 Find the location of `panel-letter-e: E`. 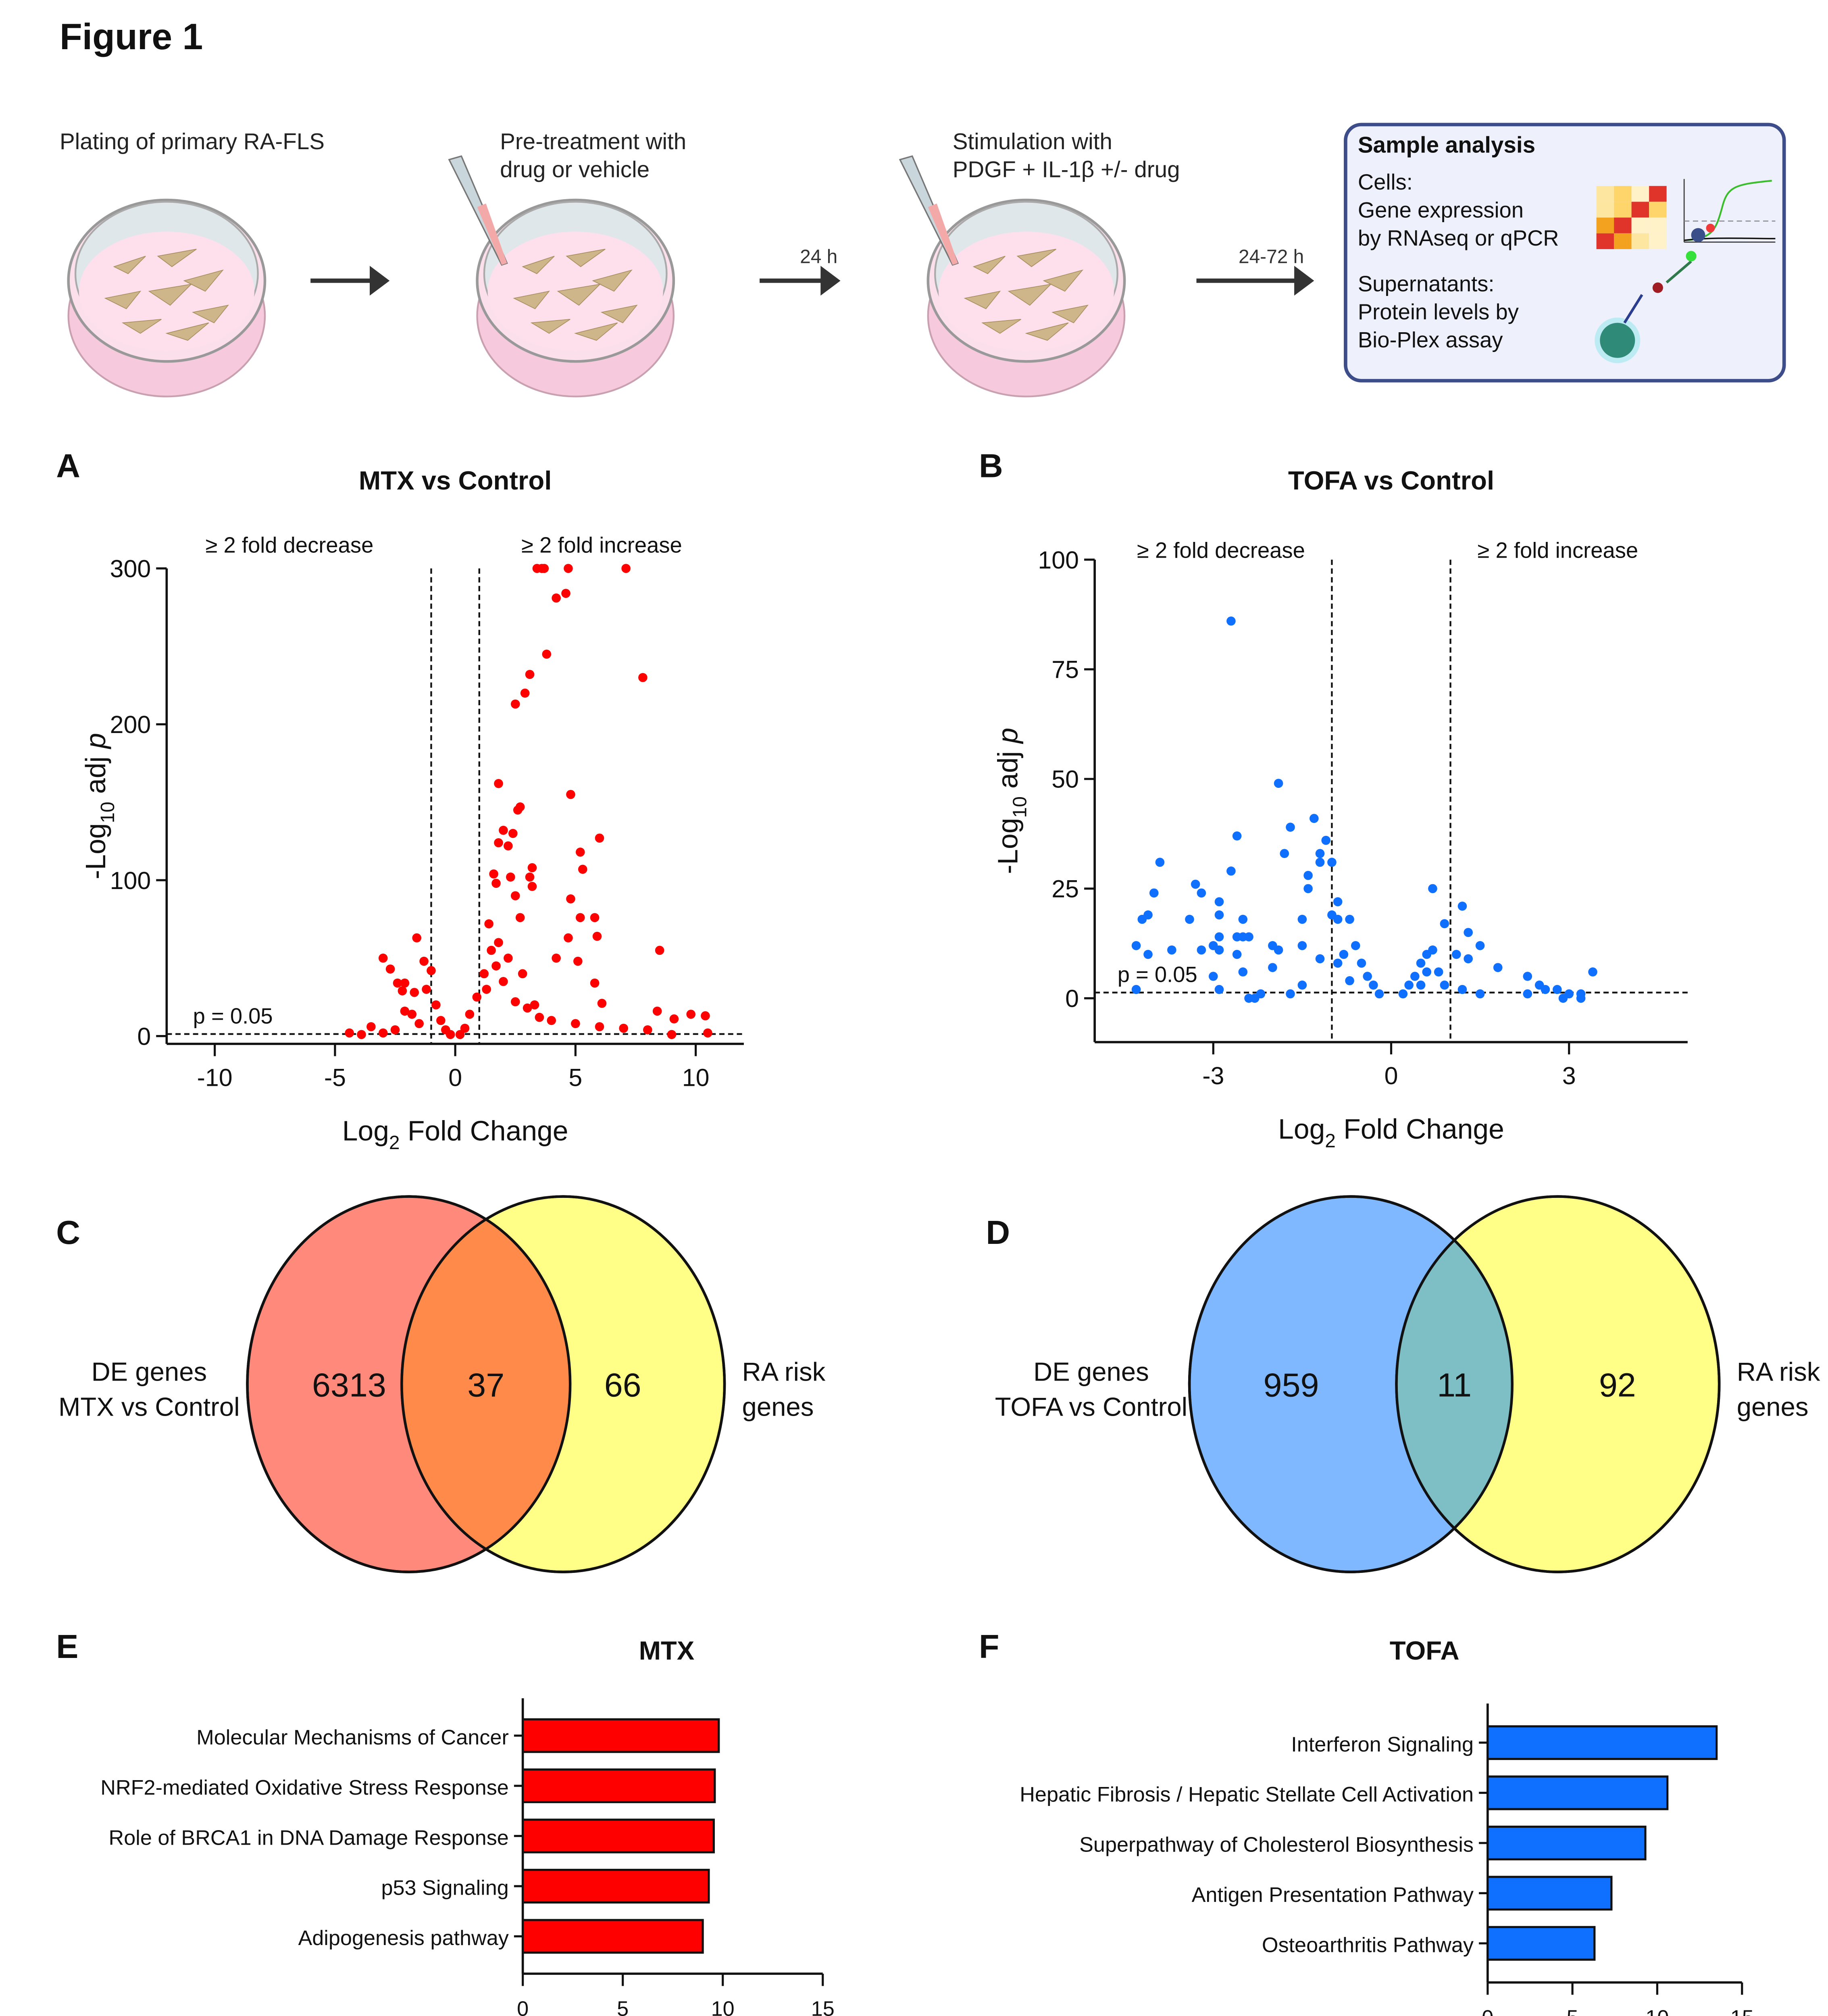

panel-letter-e: E is located at coordinates (67, 1649).